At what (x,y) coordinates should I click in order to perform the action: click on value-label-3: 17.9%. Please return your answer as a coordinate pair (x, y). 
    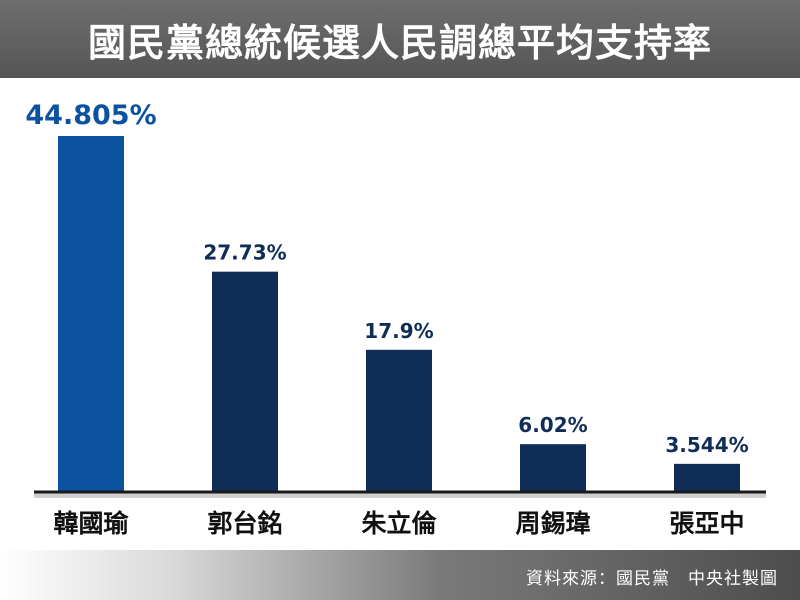
    Looking at the image, I should click on (398, 331).